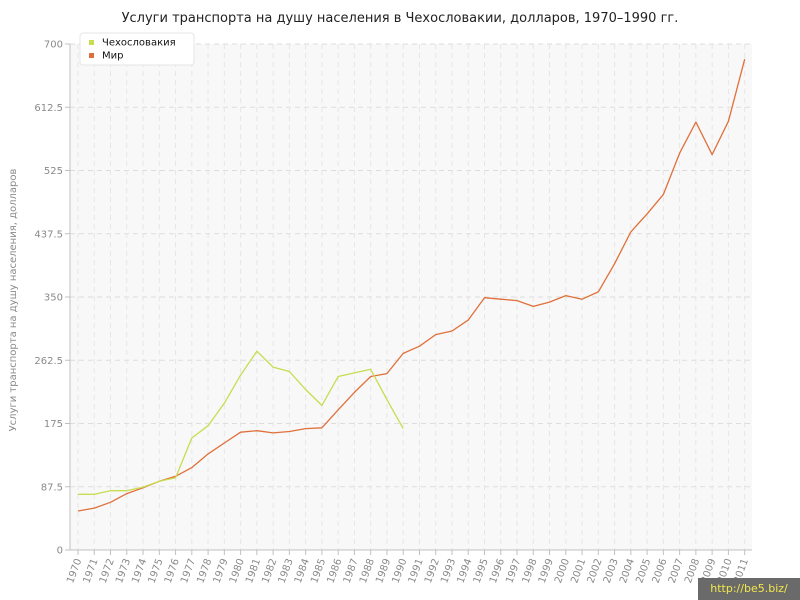 The height and width of the screenshot is (600, 800). I want to click on y-tick-label: 612.5, so click(48, 108).